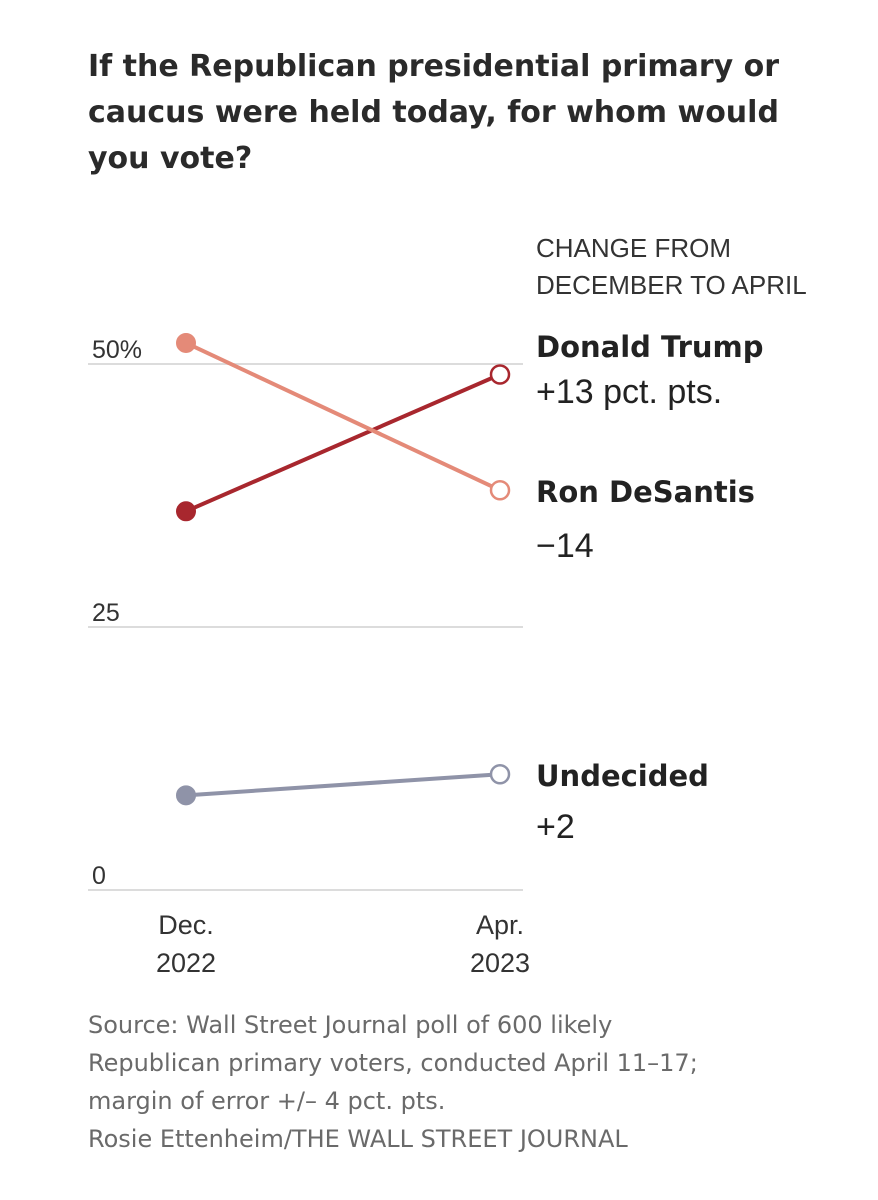 The height and width of the screenshot is (1200, 878). Describe the element at coordinates (633, 248) in the screenshot. I see `change-header-line: CHANGE FROM` at that location.